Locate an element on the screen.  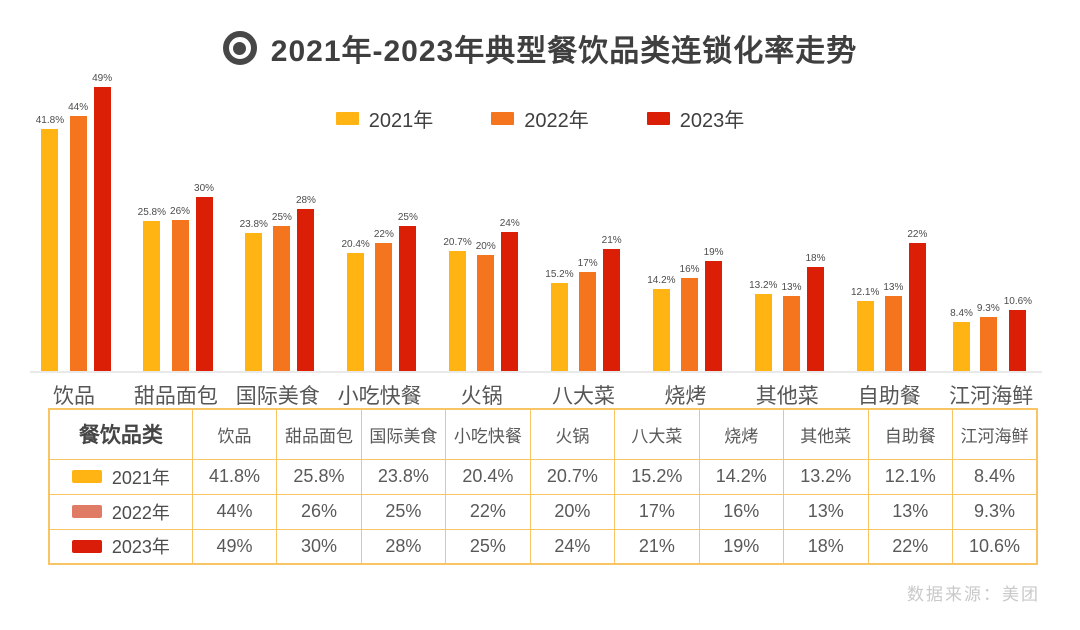
table-row-2023年: 2023年 49% 30% 28% 25% 24% 21% 19% 18% 22% 10.6% is located at coordinates (543, 546).